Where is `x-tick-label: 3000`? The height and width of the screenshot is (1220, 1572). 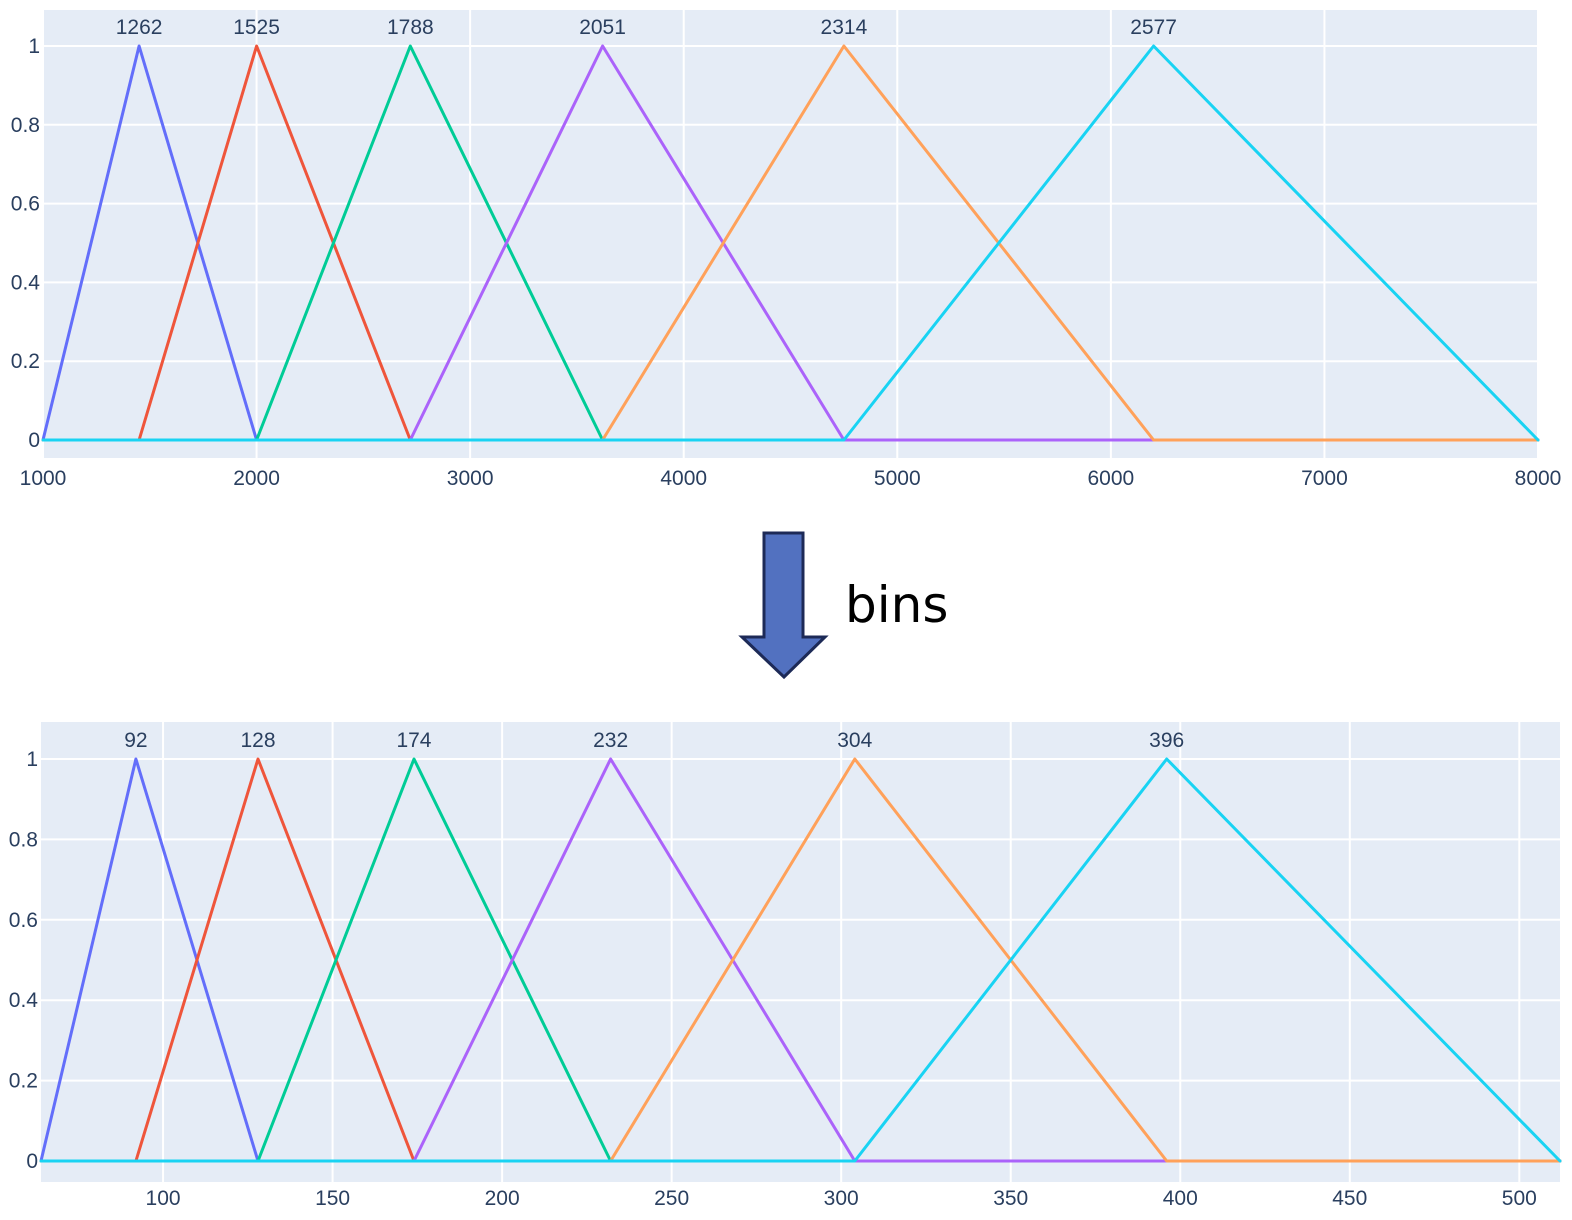
x-tick-label: 3000 is located at coordinates (470, 478).